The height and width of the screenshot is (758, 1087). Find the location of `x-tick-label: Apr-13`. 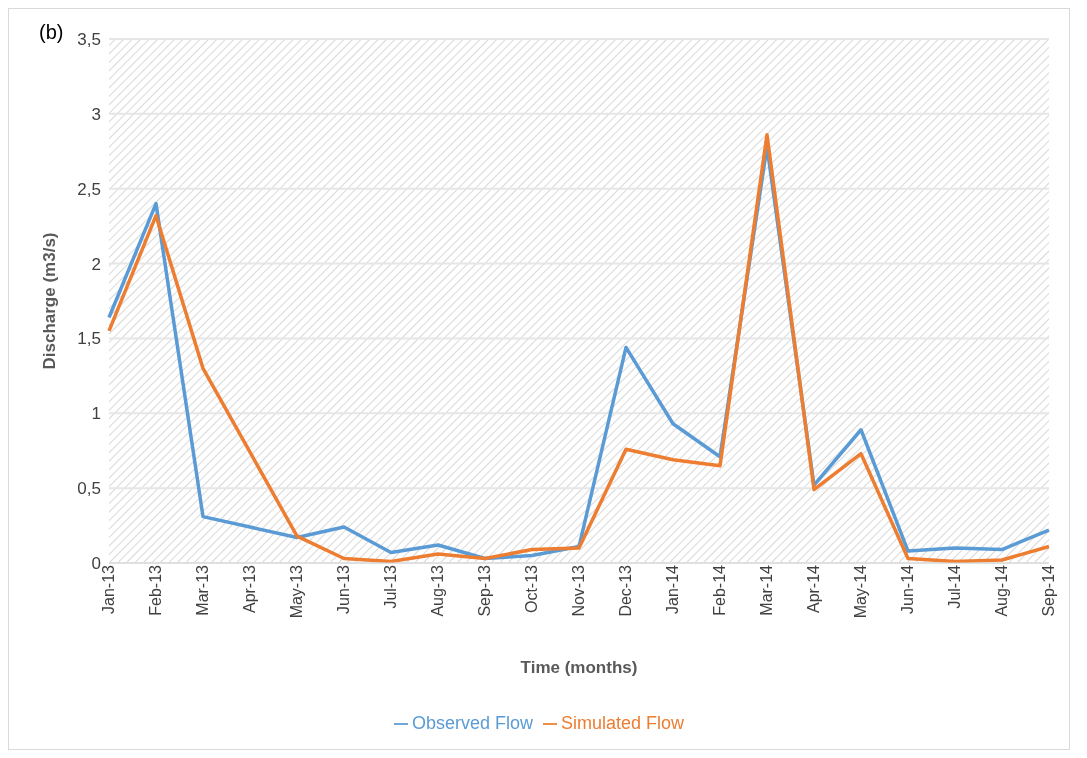

x-tick-label: Apr-13 is located at coordinates (250, 589).